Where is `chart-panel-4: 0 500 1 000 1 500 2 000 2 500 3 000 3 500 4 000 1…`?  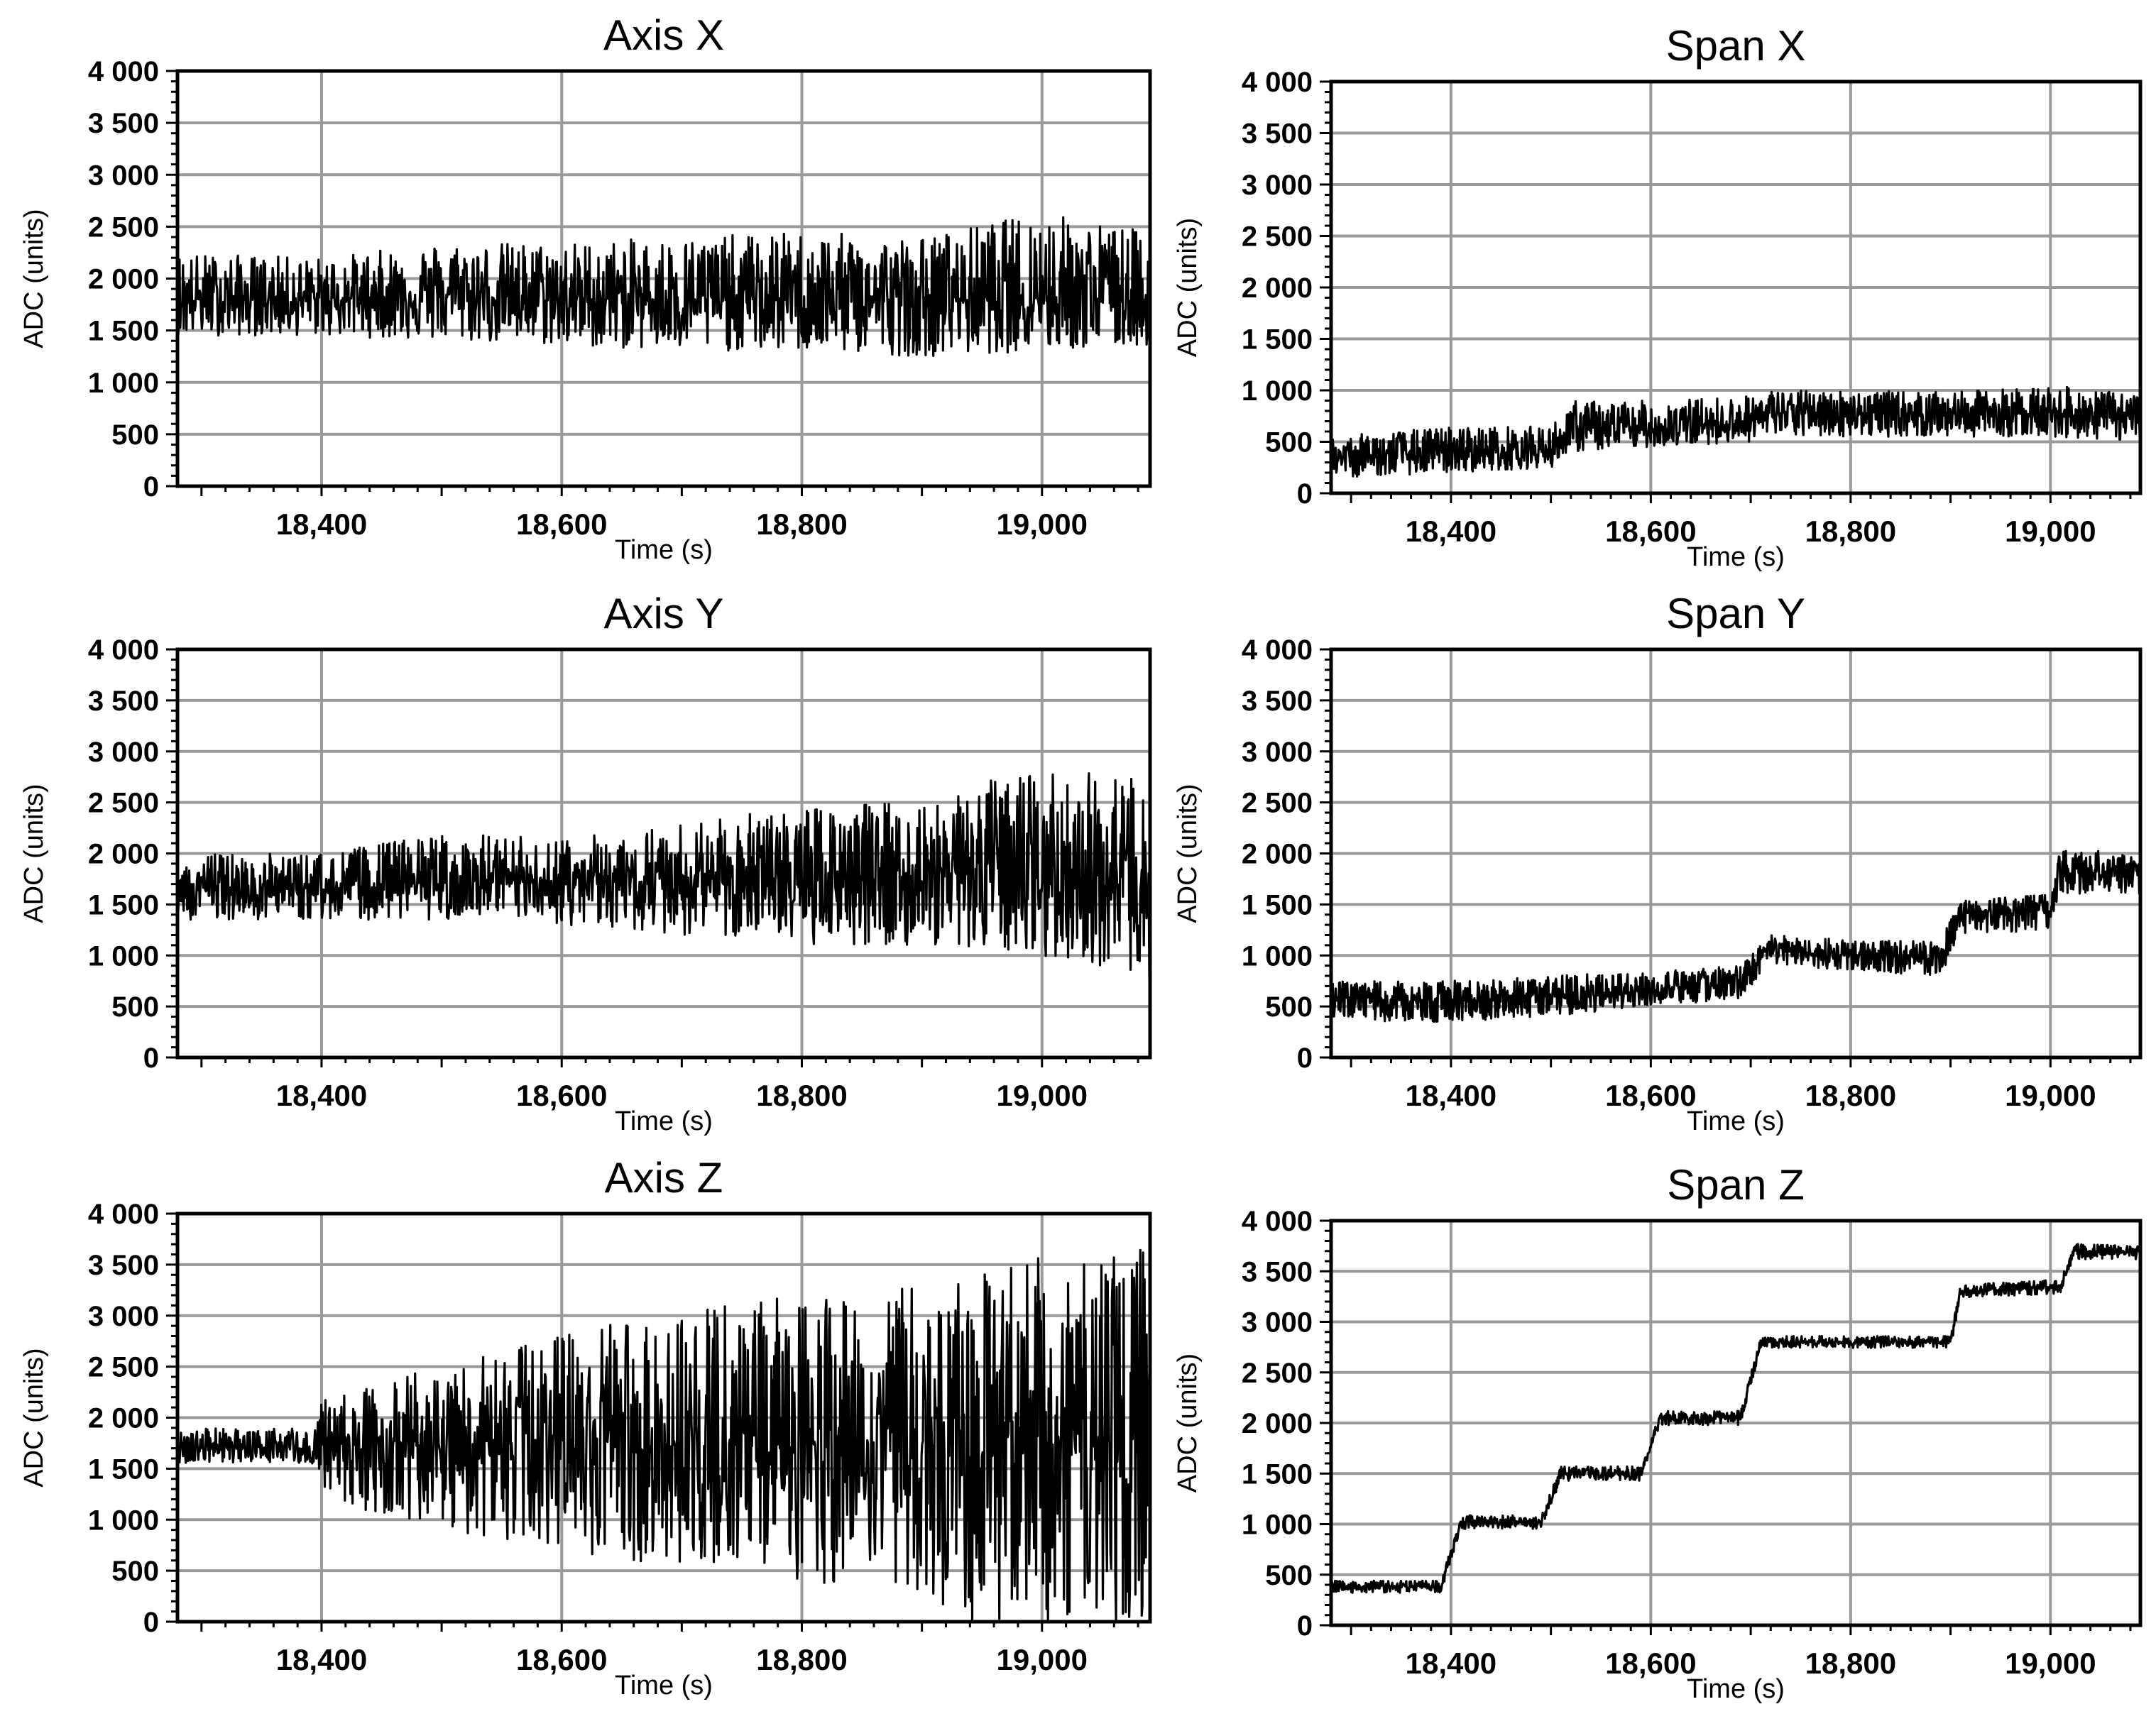 chart-panel-4: 0 500 1 000 1 500 2 000 2 500 3 000 3 500 4 000 1… is located at coordinates (1658, 863).